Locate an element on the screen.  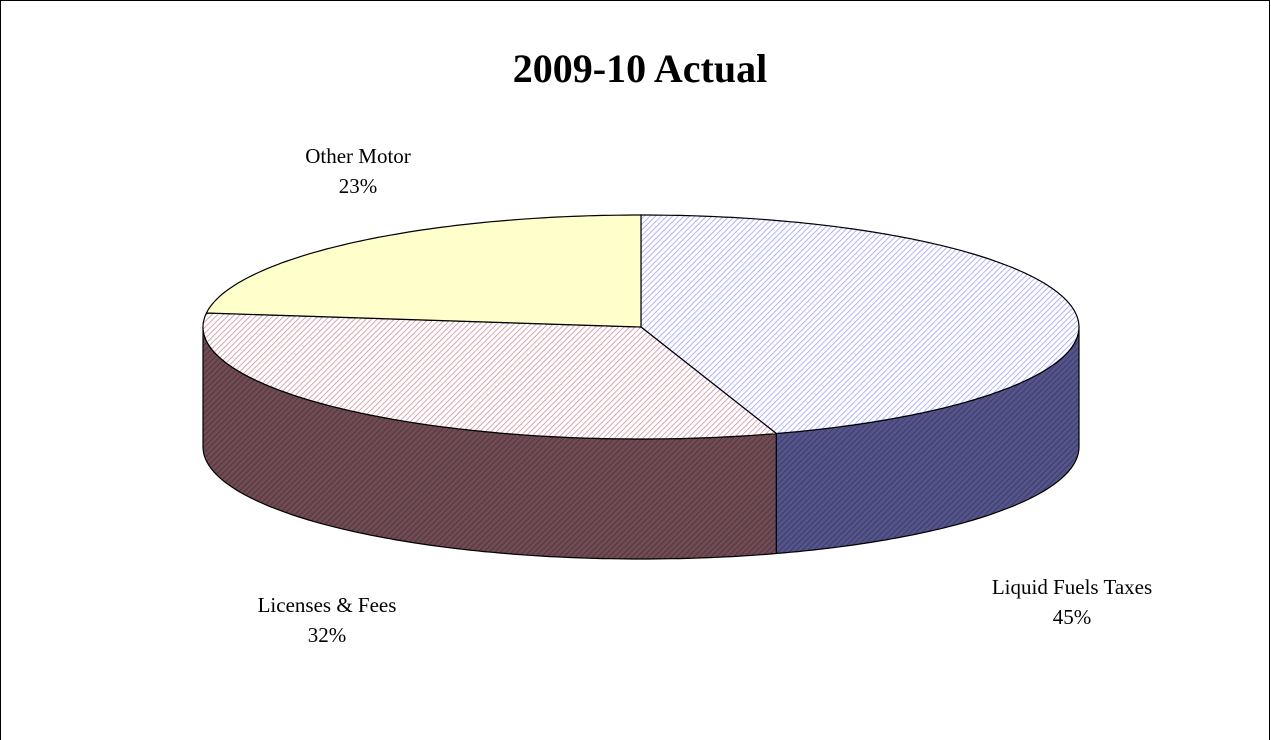
slice-label: Liquid Fuels Taxes is located at coordinates (1072, 587).